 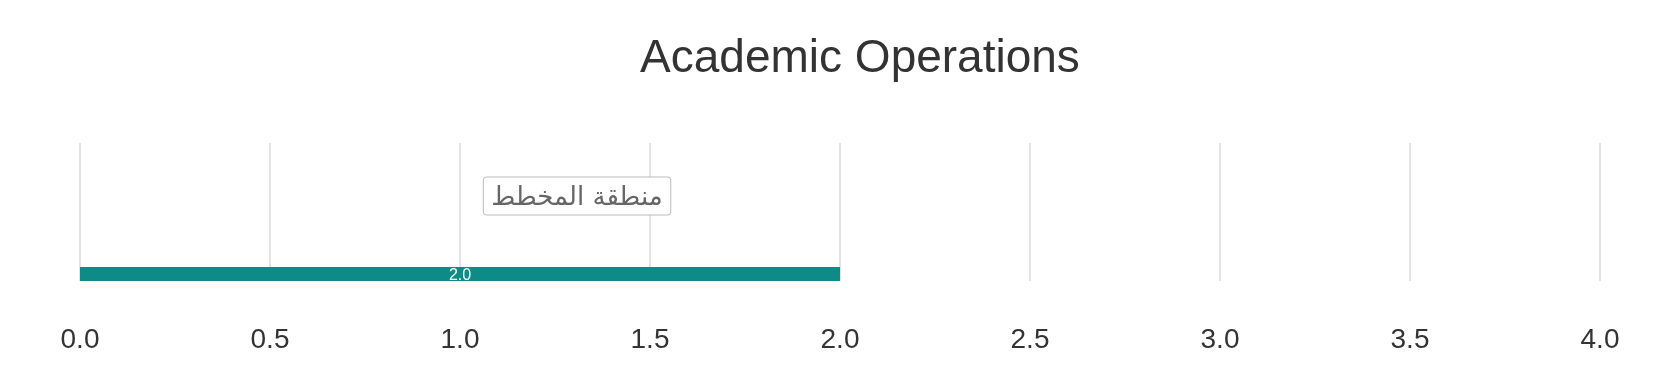 What do you see at coordinates (460, 274) in the screenshot?
I see `data-label: 2.0` at bounding box center [460, 274].